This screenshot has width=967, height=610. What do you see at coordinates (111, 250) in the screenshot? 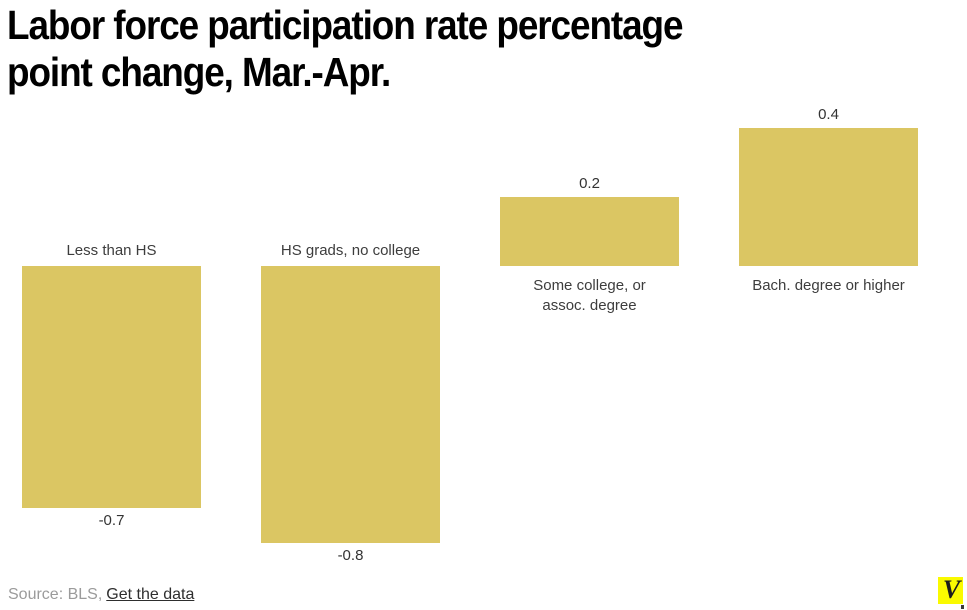
I see `category-label-less-than-hs: Less than HS` at bounding box center [111, 250].